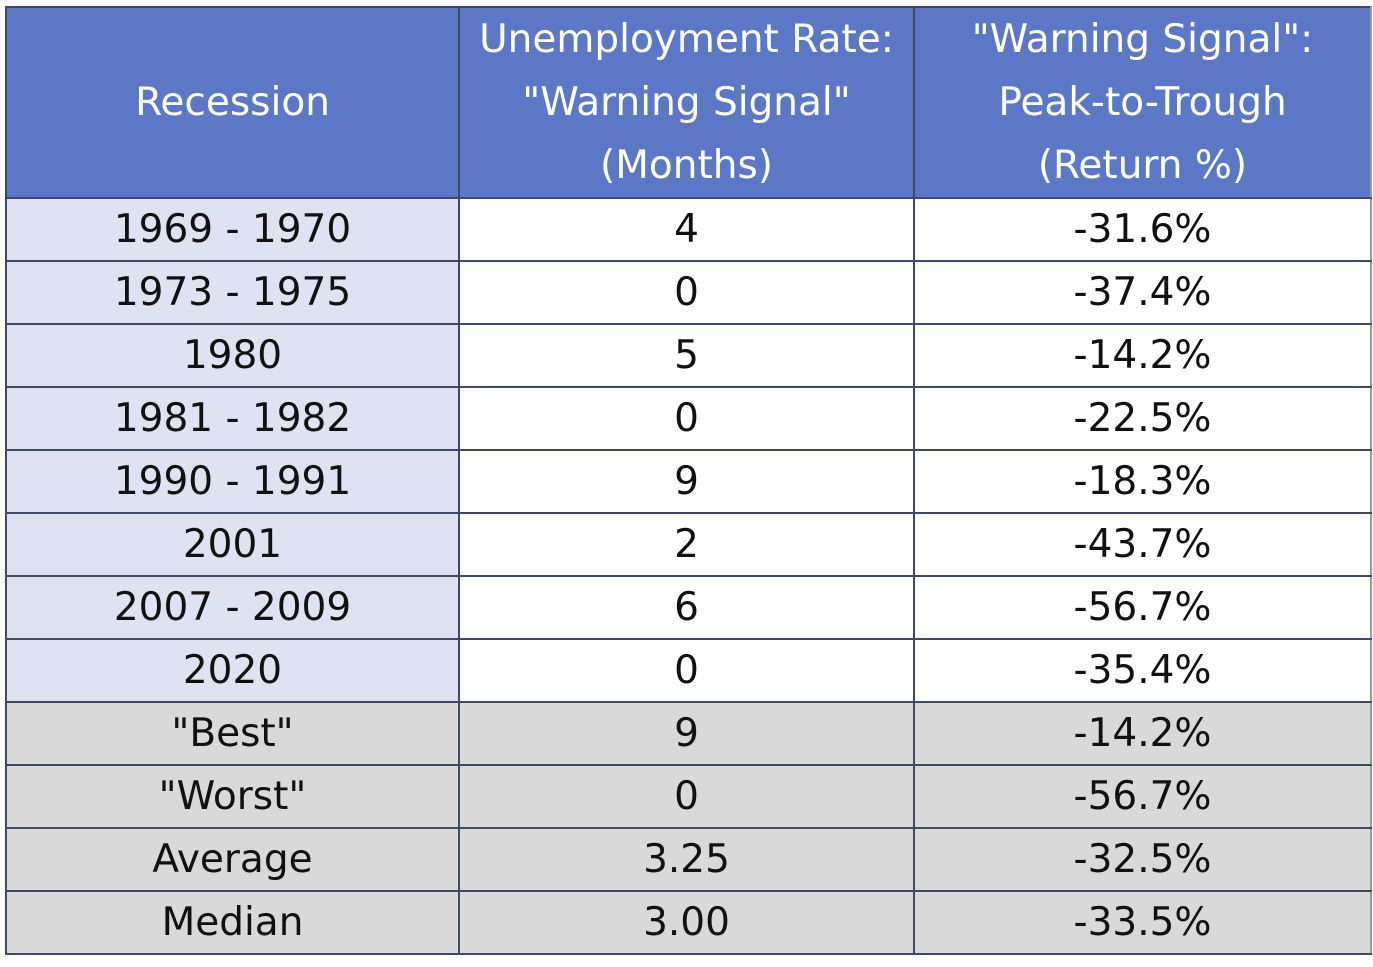 Image resolution: width=1373 pixels, height=967 pixels. What do you see at coordinates (232, 544) in the screenshot?
I see `recession-cell: 2001` at bounding box center [232, 544].